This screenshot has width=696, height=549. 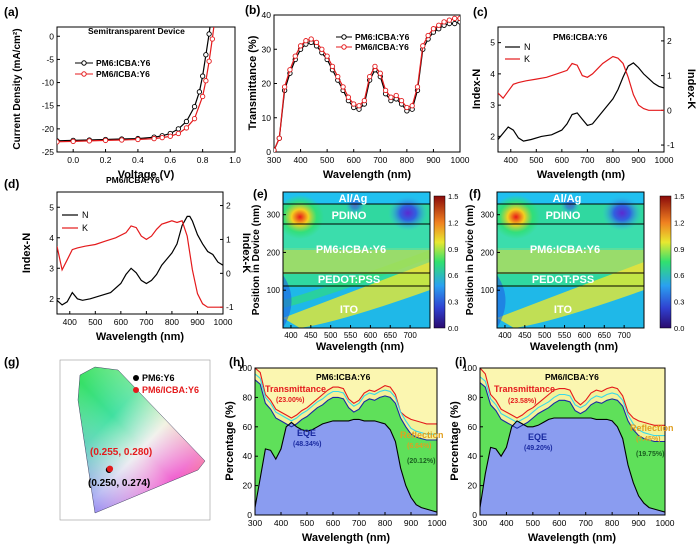 I want to click on y2-tick-label-d-2: 1, so click(x=228, y=239).